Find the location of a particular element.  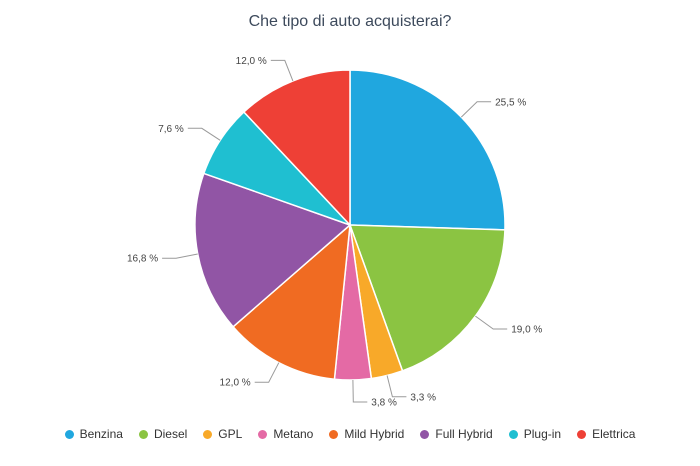

pie-slice-benzina is located at coordinates (427, 150).